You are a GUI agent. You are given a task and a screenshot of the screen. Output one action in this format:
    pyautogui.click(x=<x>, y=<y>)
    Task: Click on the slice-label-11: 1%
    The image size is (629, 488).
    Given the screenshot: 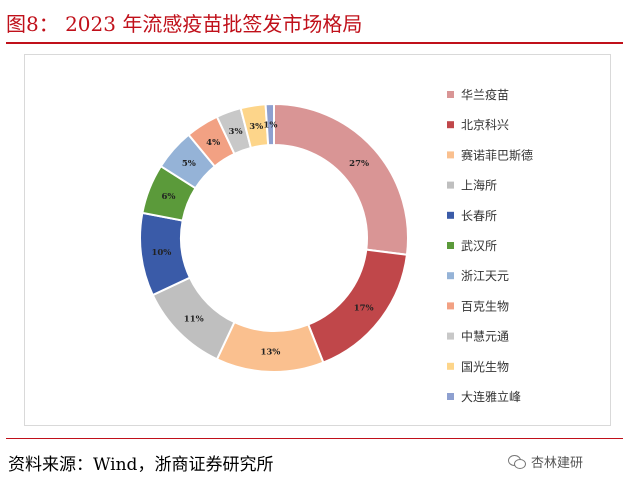 What is the action you would take?
    pyautogui.click(x=270, y=126)
    